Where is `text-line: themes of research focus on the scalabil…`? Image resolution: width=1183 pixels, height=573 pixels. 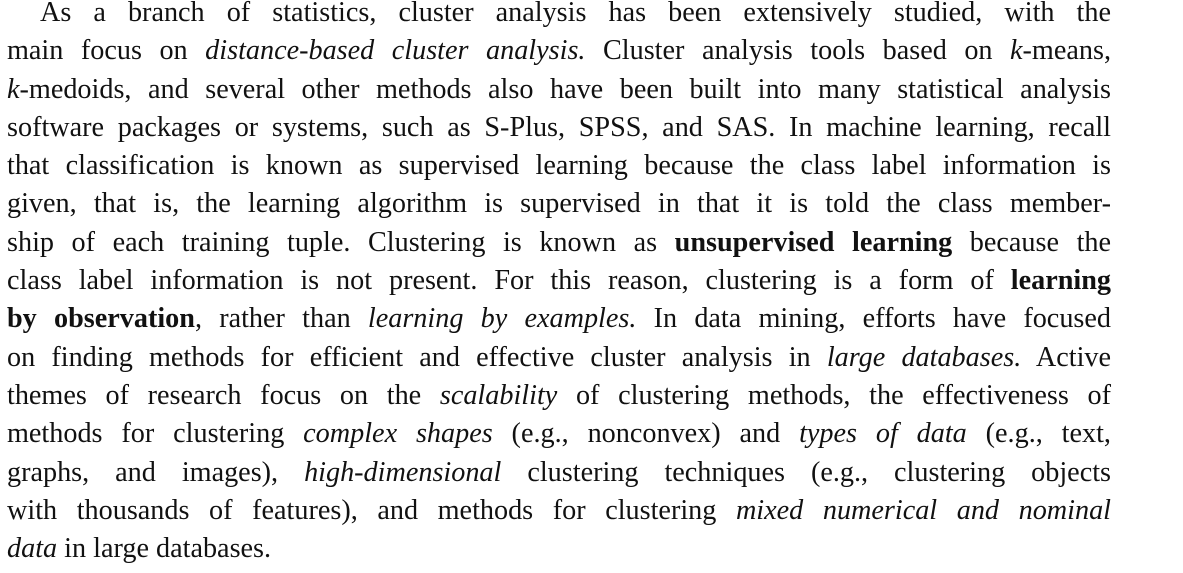
text-line: themes of research focus on the scalabil… is located at coordinates (559, 396).